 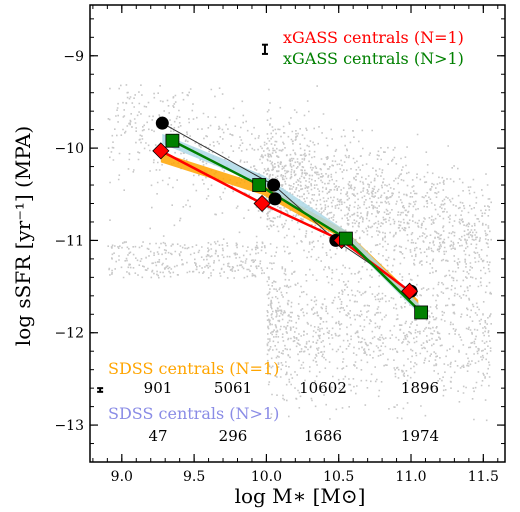 What do you see at coordinates (291, 412) in the screenshot?
I see `bin-counts: 901 5061 10602 1896 47 296 1686 1974` at bounding box center [291, 412].